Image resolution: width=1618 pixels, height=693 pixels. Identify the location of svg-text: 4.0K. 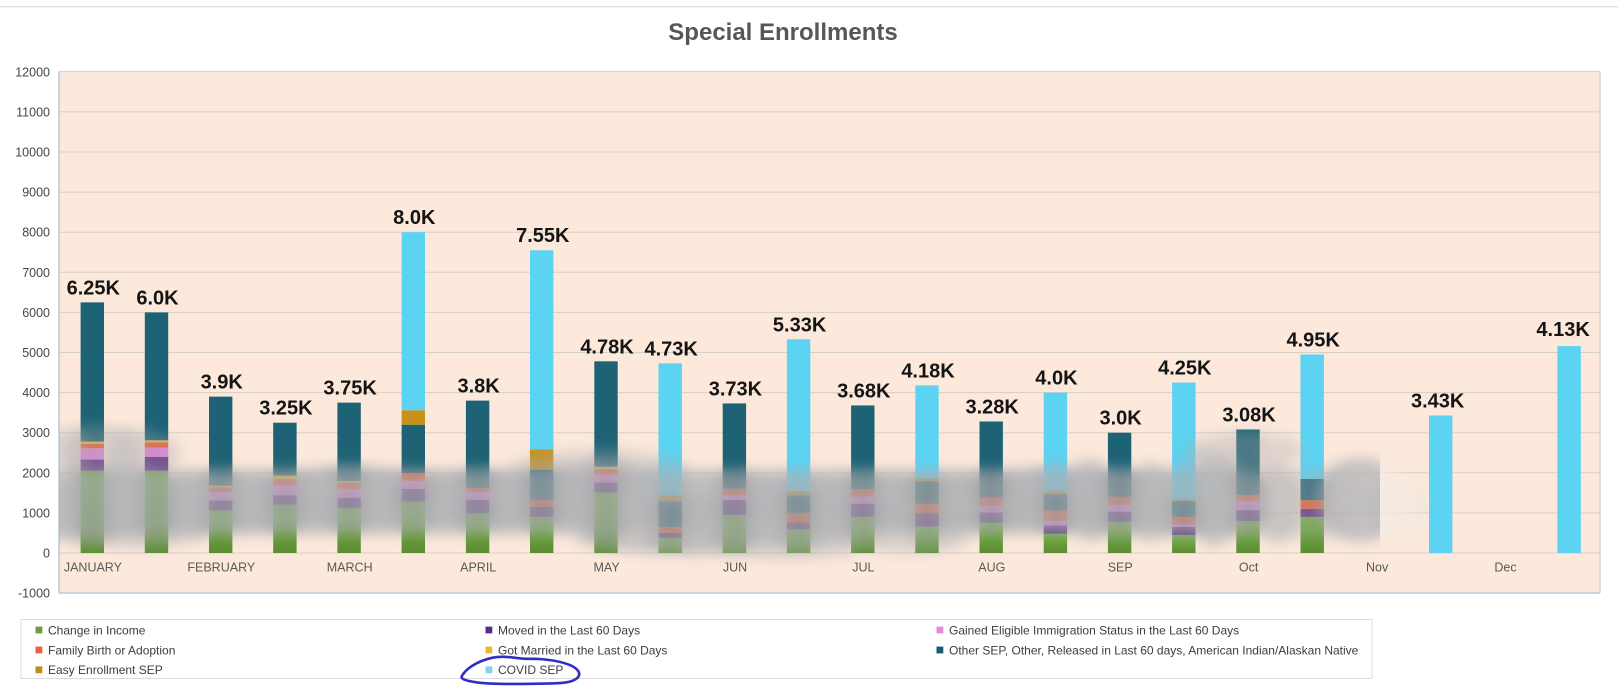
(1056, 379).